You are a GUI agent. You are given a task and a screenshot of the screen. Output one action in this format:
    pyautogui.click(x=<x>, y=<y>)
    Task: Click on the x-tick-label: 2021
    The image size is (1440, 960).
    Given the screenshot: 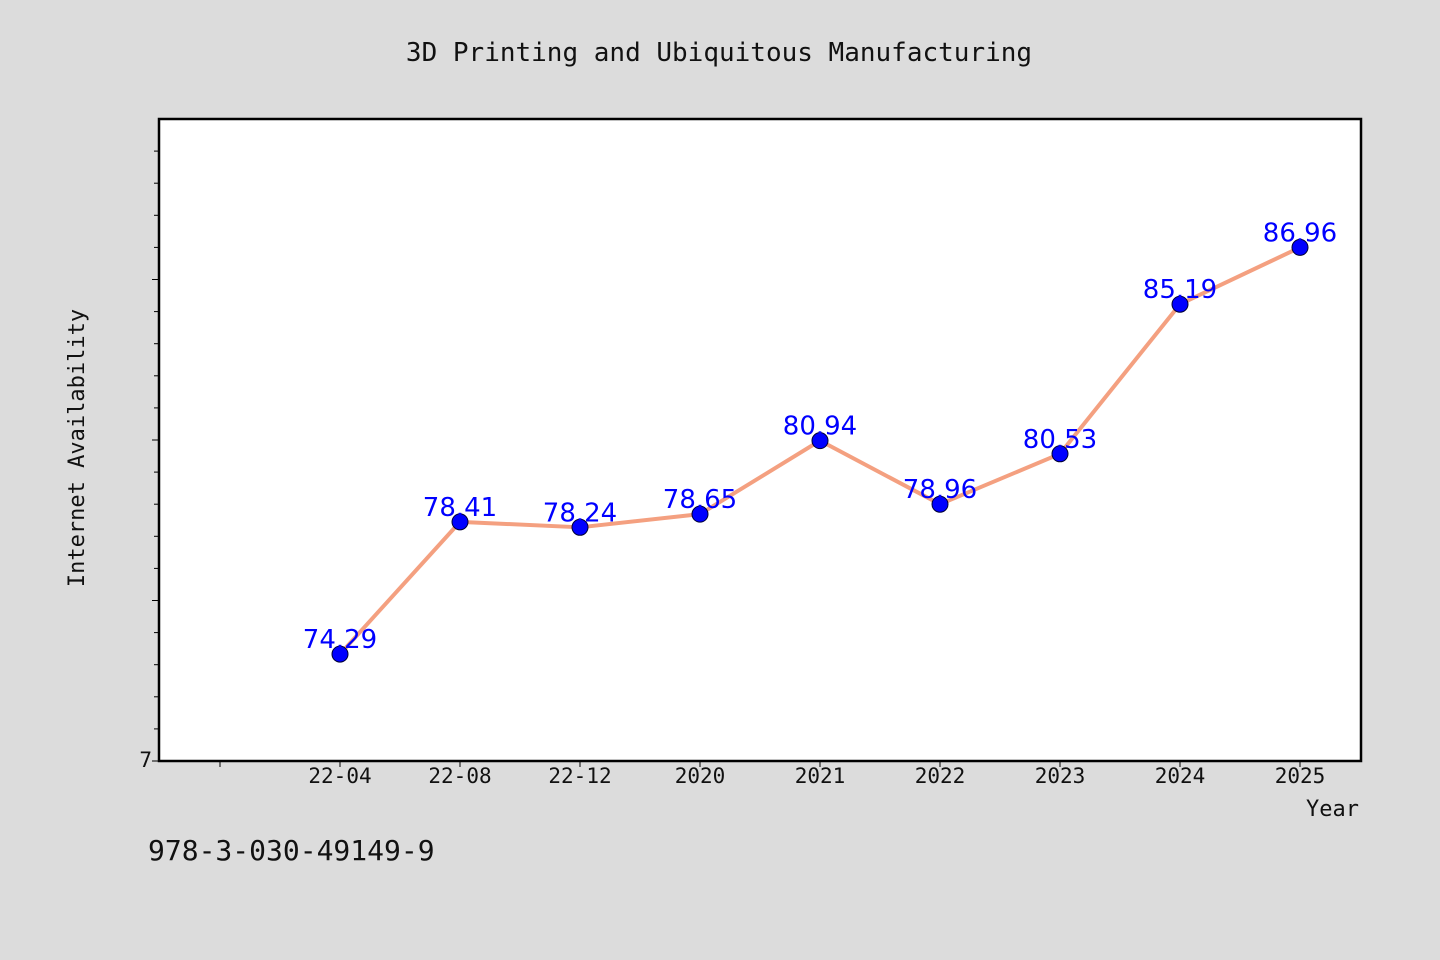 What is the action you would take?
    pyautogui.click(x=820, y=776)
    